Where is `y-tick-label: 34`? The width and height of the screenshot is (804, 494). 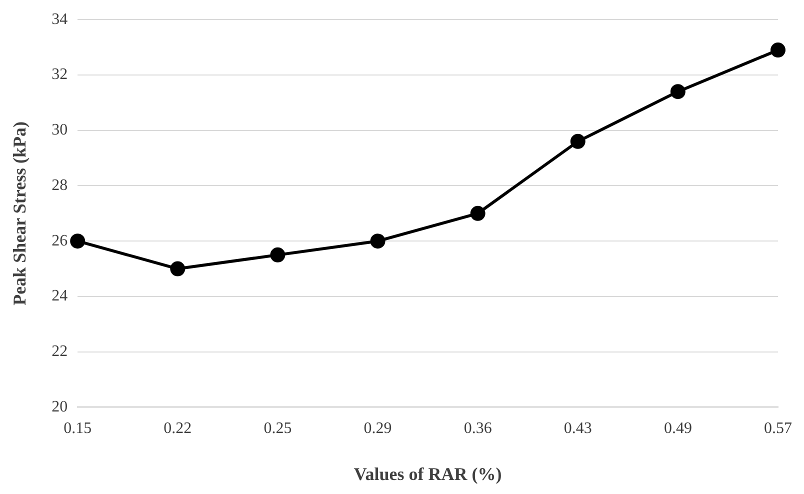
y-tick-label: 34 is located at coordinates (60, 19).